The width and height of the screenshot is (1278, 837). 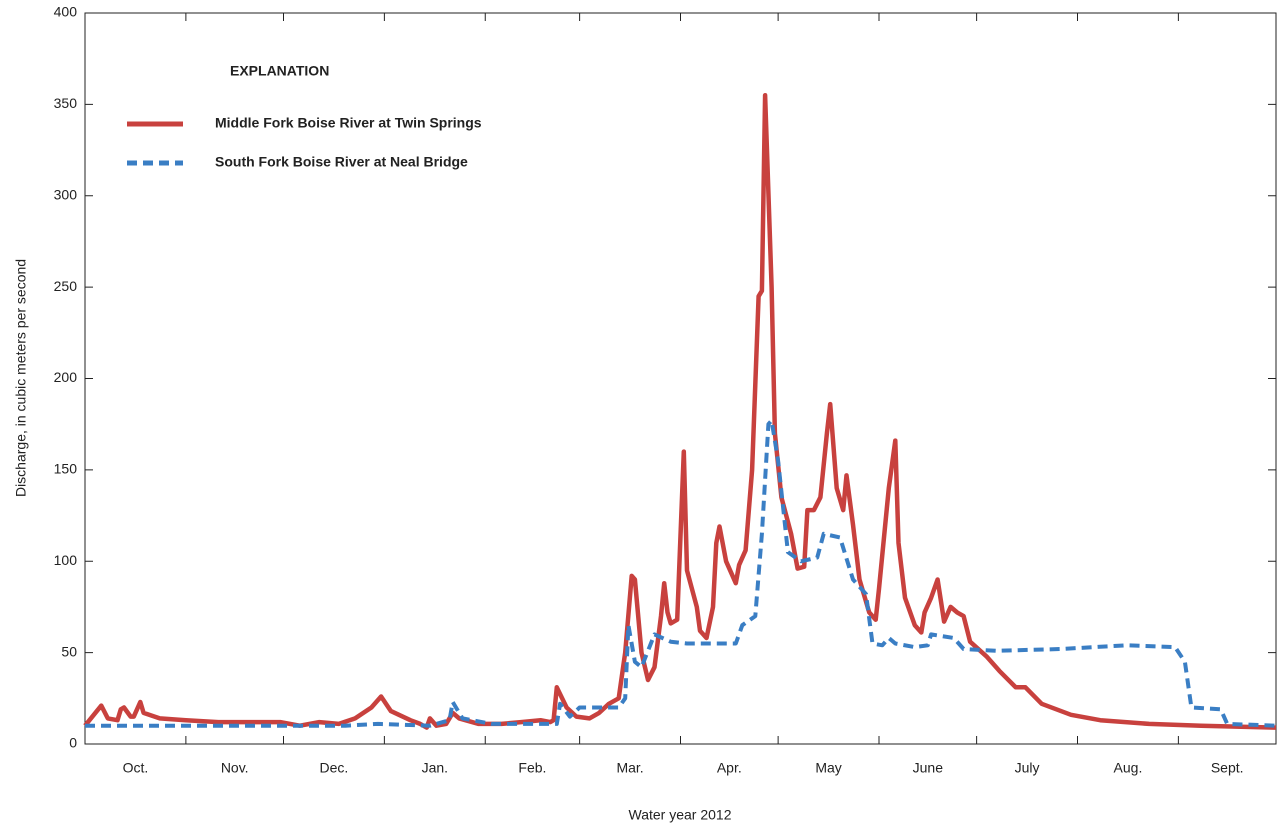 What do you see at coordinates (235, 768) in the screenshot?
I see `x-tick-label: Nov.` at bounding box center [235, 768].